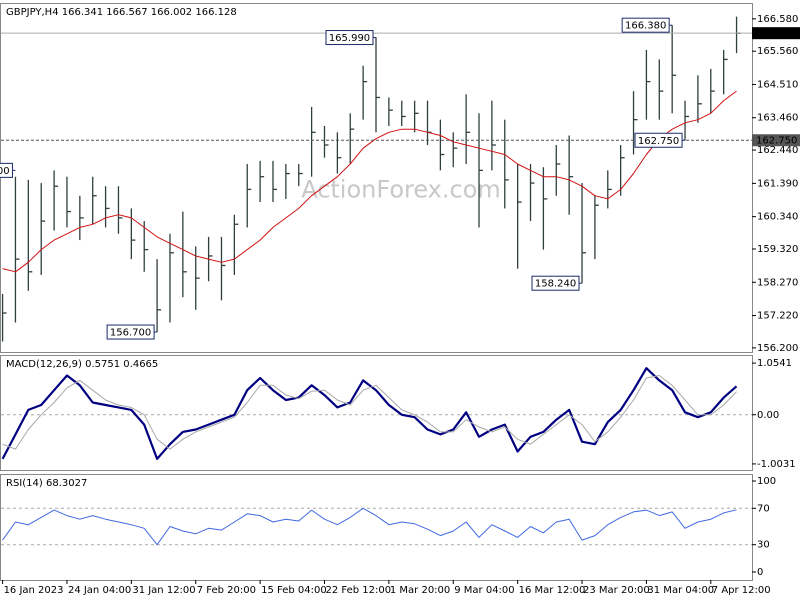  What do you see at coordinates (34, 590) in the screenshot?
I see `x-tick-label: 16 Jan 2023` at bounding box center [34, 590].